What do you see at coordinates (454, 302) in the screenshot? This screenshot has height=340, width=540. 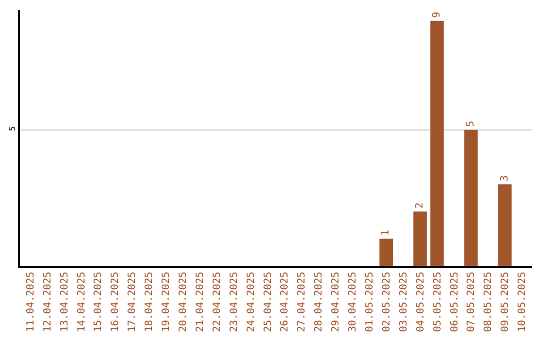 I see `x-tick-label: 06.05.2025` at bounding box center [454, 302].